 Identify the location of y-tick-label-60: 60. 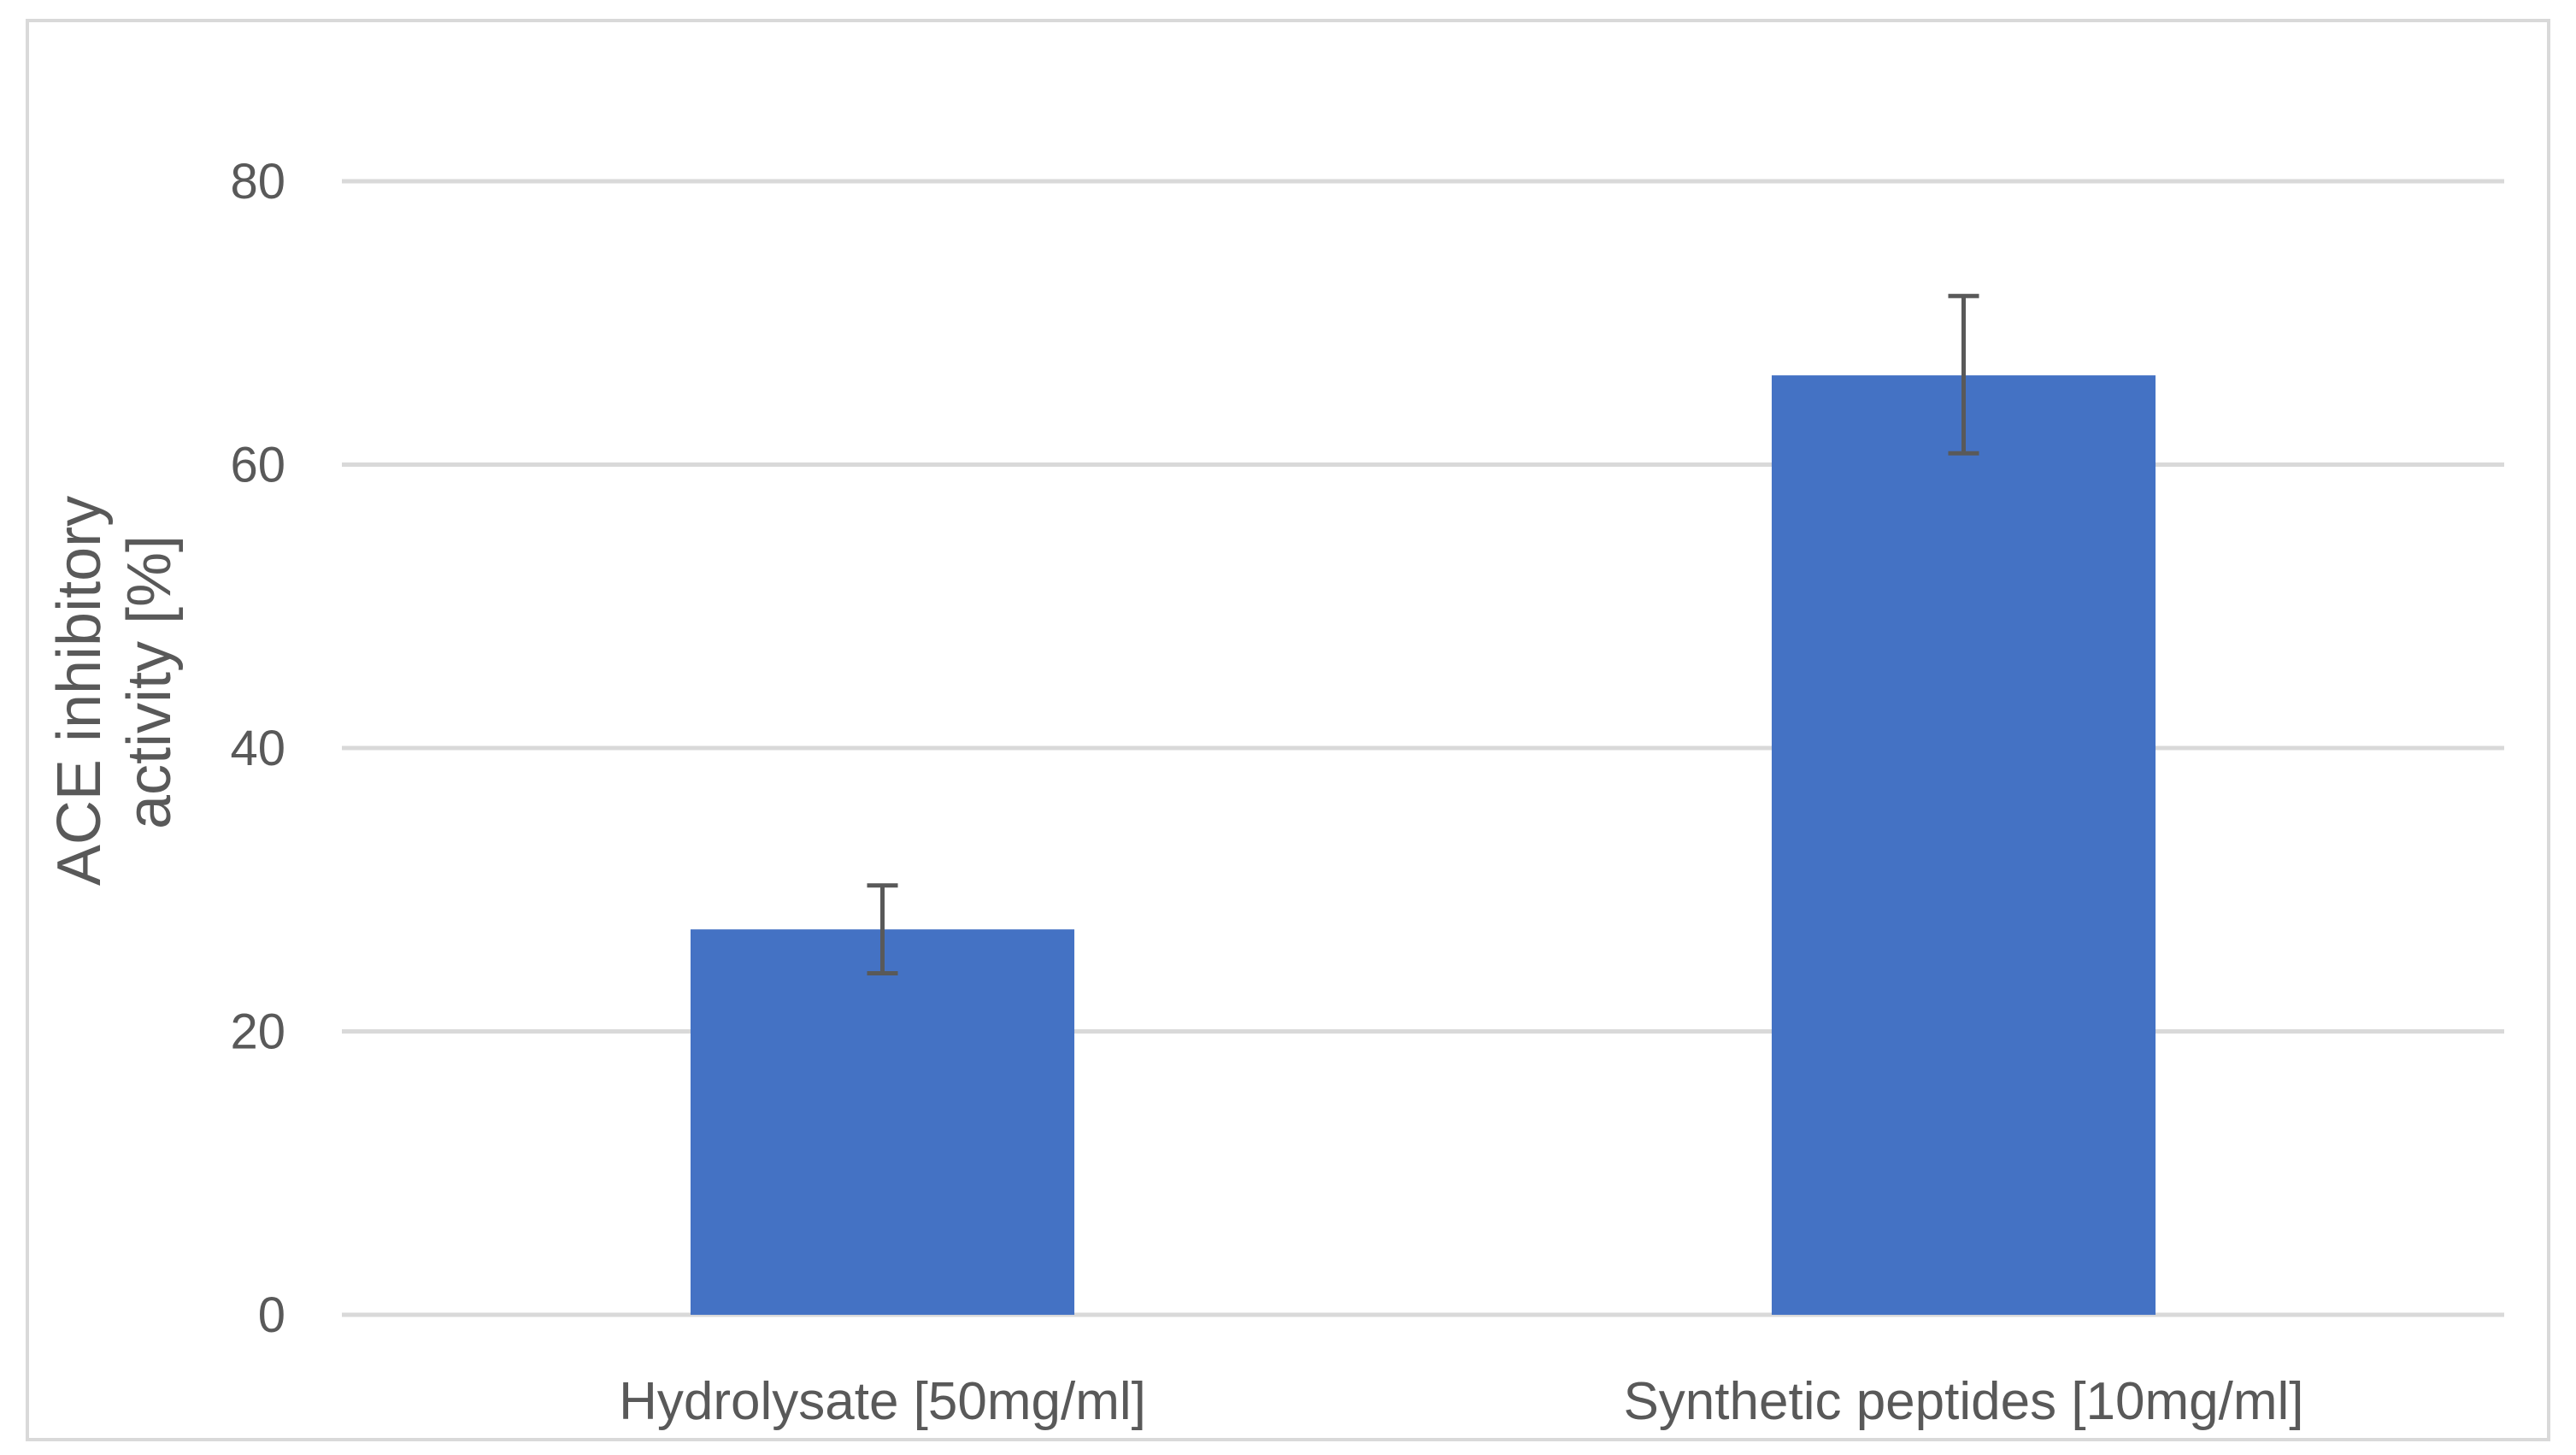
(257, 466).